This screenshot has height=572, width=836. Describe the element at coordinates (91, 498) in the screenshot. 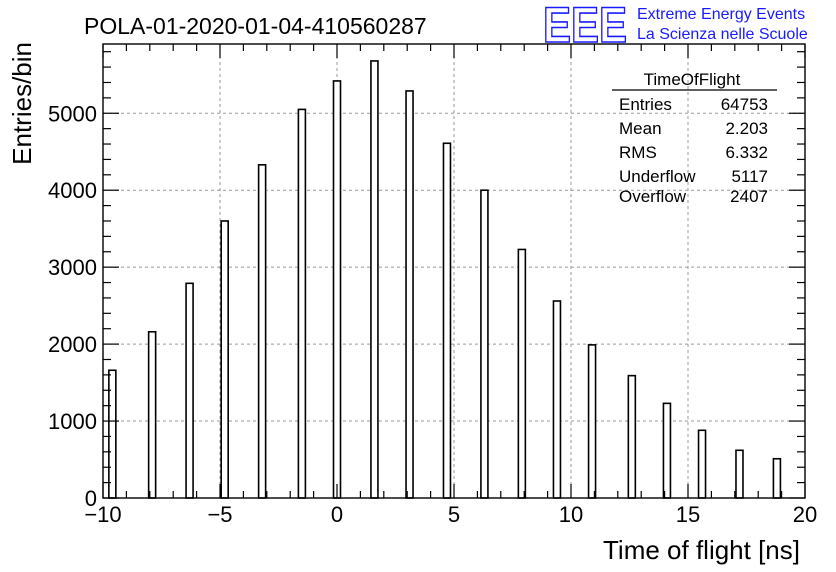

I see `y-tick-label: 0` at that location.